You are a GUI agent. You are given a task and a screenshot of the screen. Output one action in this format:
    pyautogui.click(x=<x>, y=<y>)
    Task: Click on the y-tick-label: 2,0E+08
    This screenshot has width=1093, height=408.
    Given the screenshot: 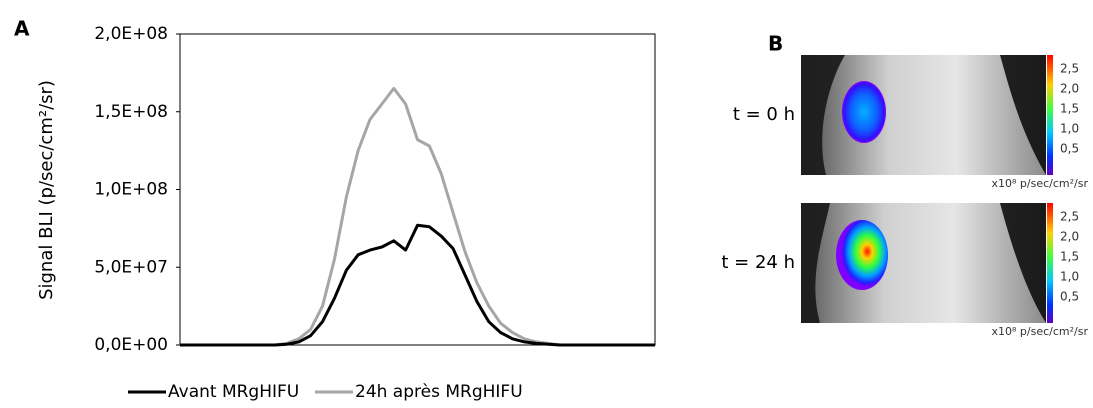 What is the action you would take?
    pyautogui.click(x=131, y=34)
    